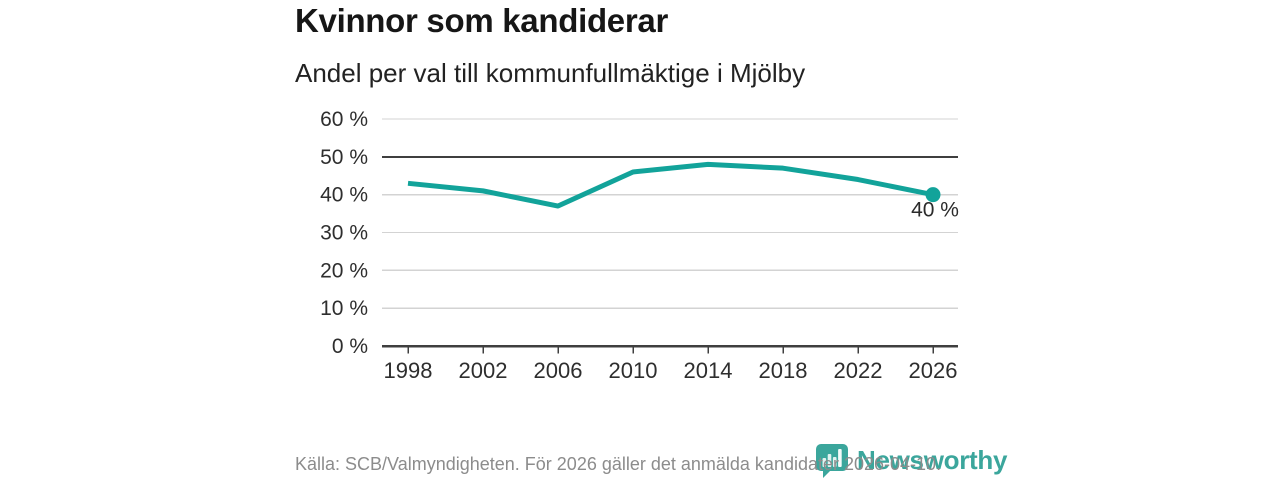  I want to click on x-tick-label: 2002, so click(483, 370).